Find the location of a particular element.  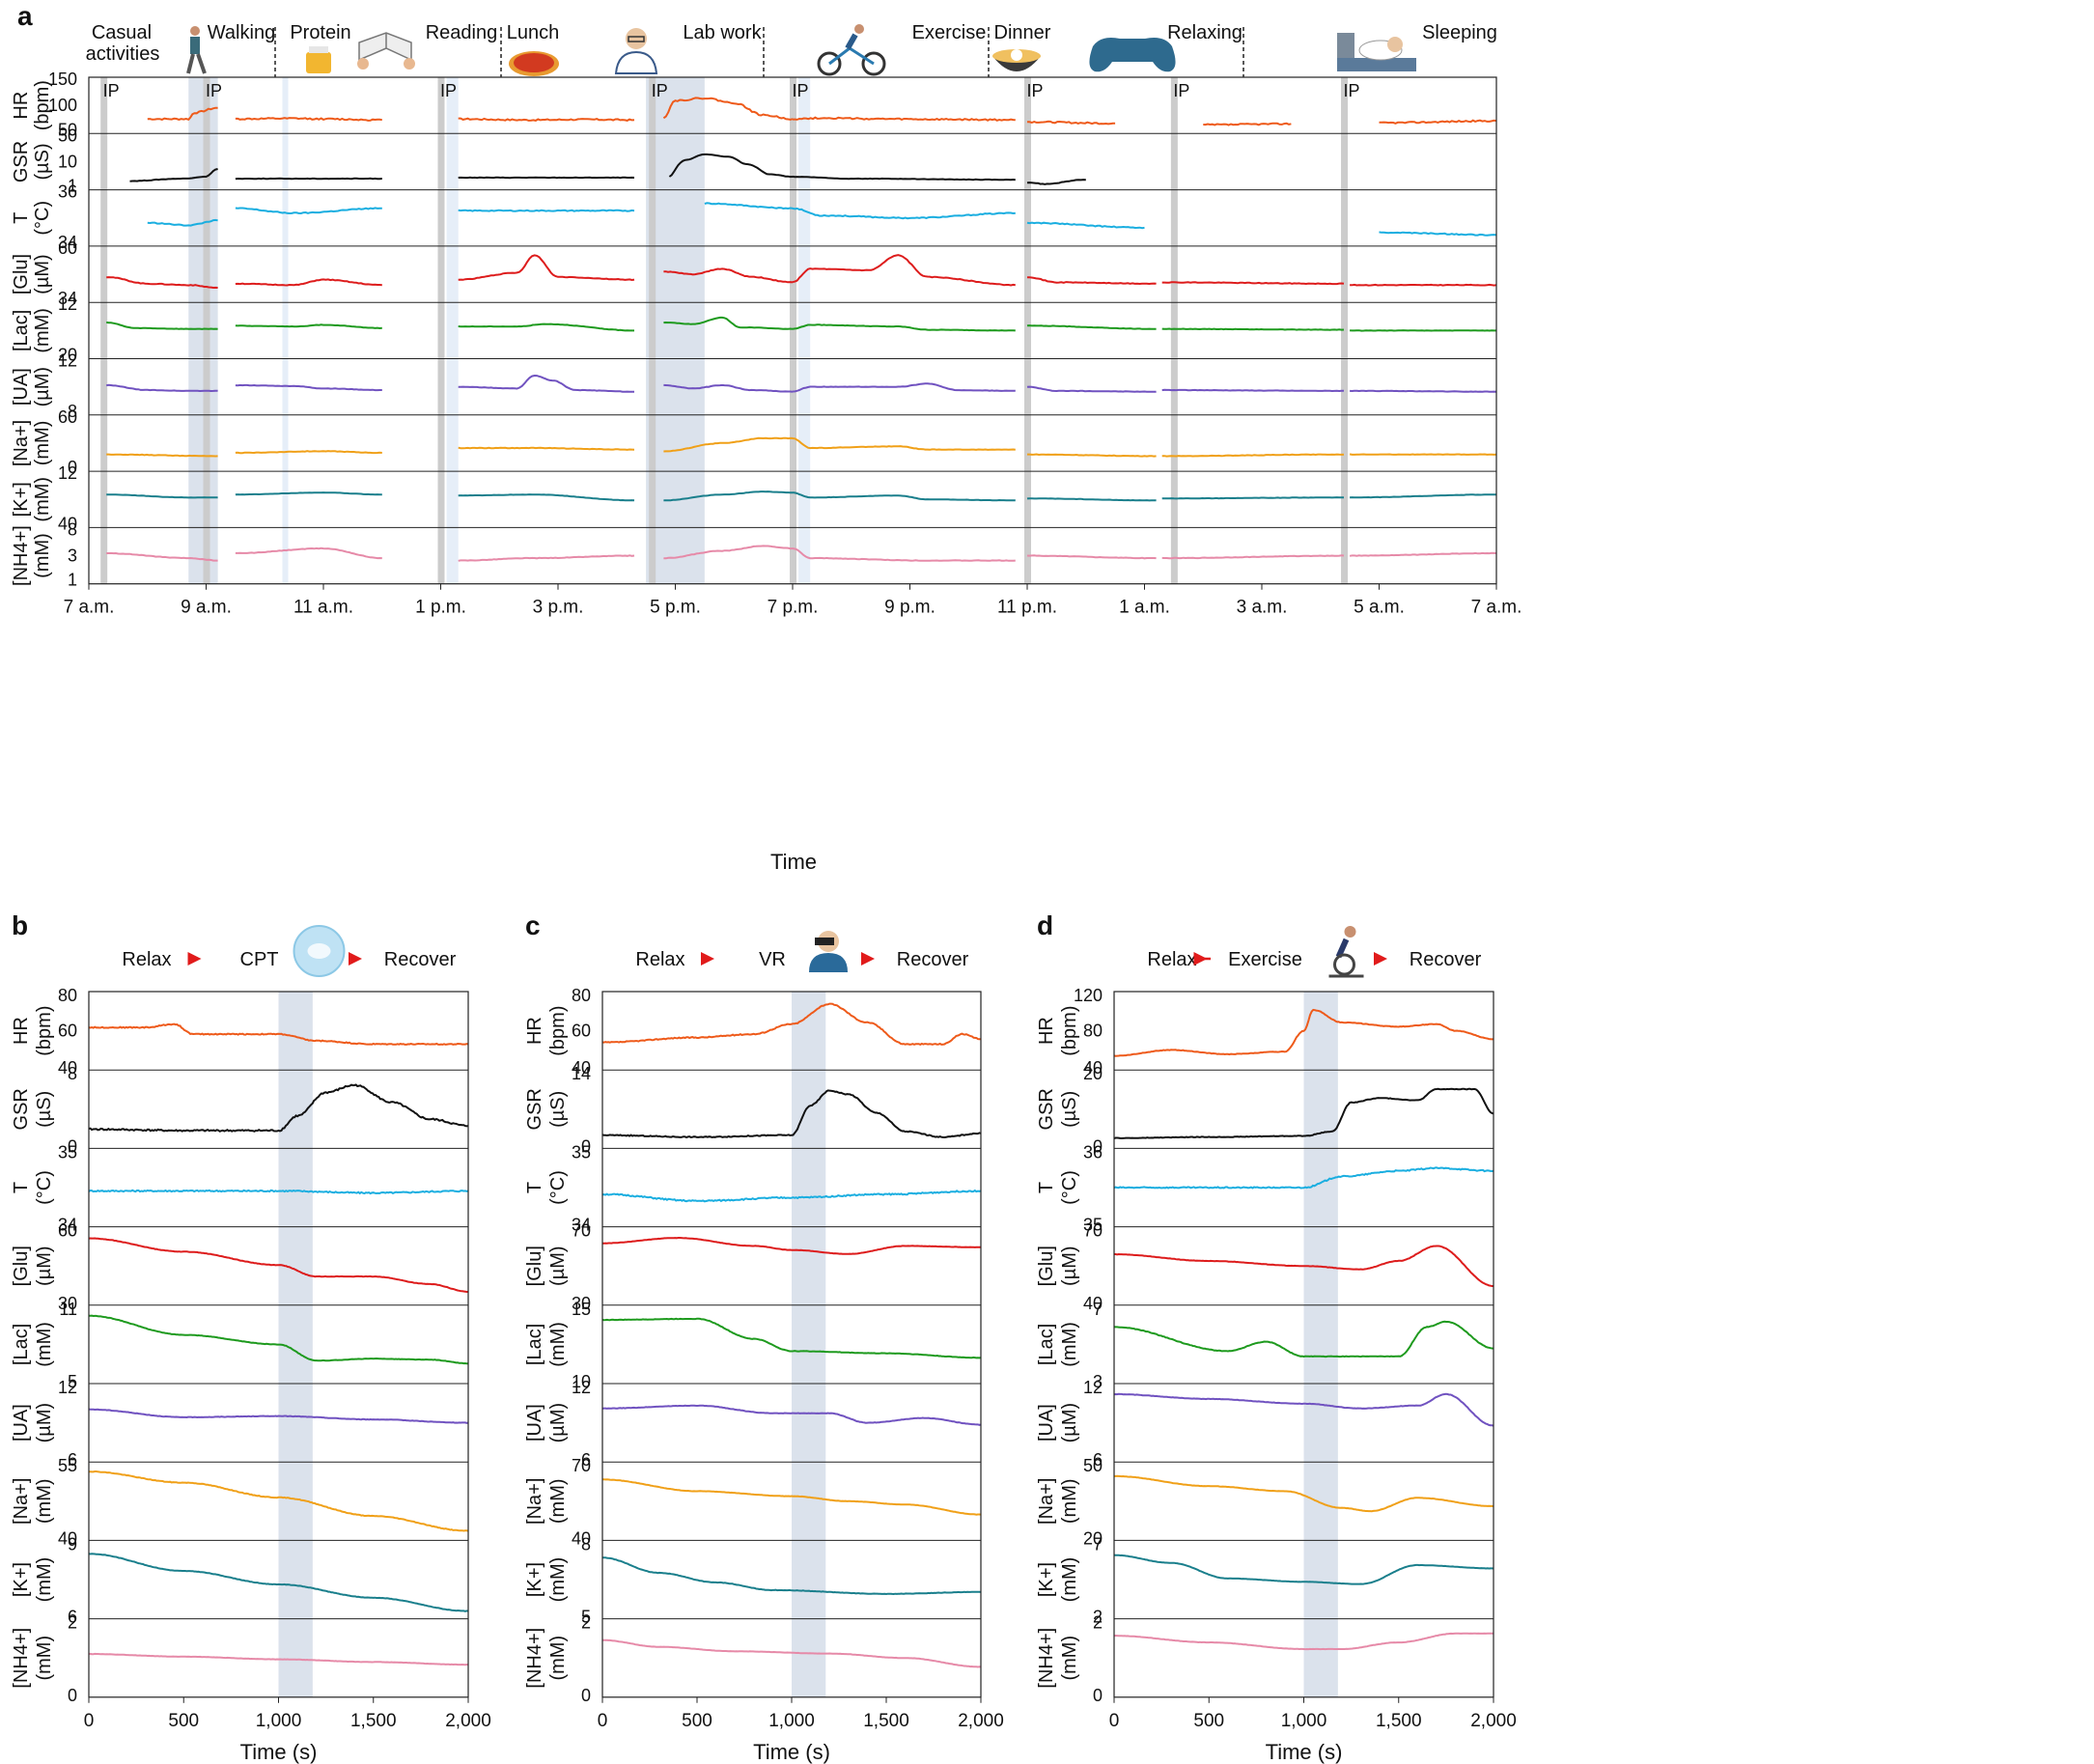

y-tick-label: 35 is located at coordinates (1093, 1226).